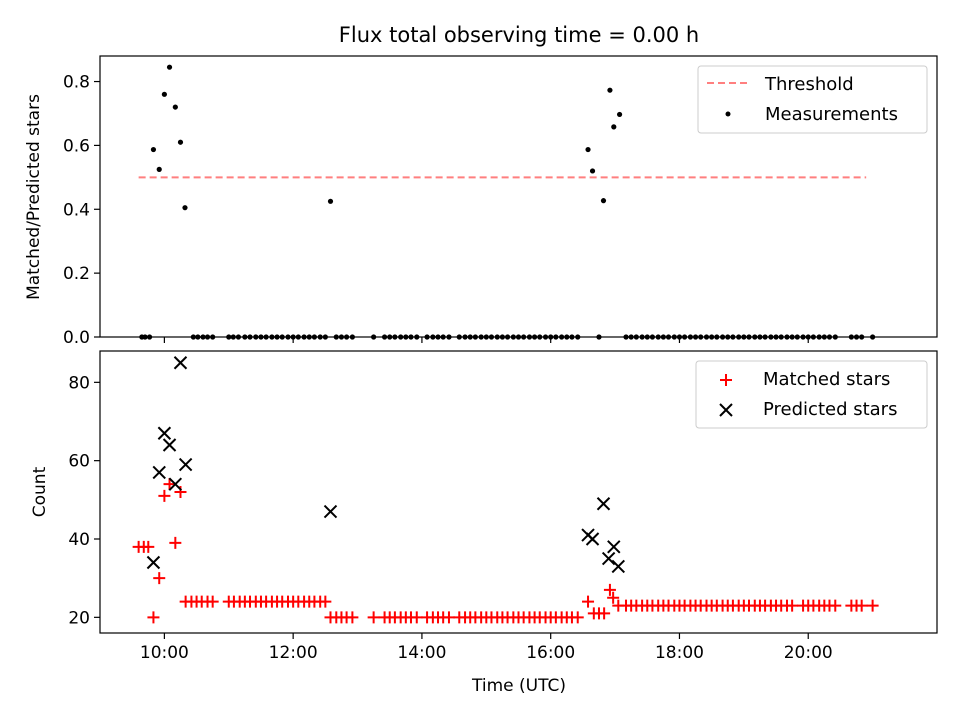 This screenshot has width=960, height=720. Describe the element at coordinates (34, 197) in the screenshot. I see `top-y-axis-label: Matched/Predicted stars` at that location.